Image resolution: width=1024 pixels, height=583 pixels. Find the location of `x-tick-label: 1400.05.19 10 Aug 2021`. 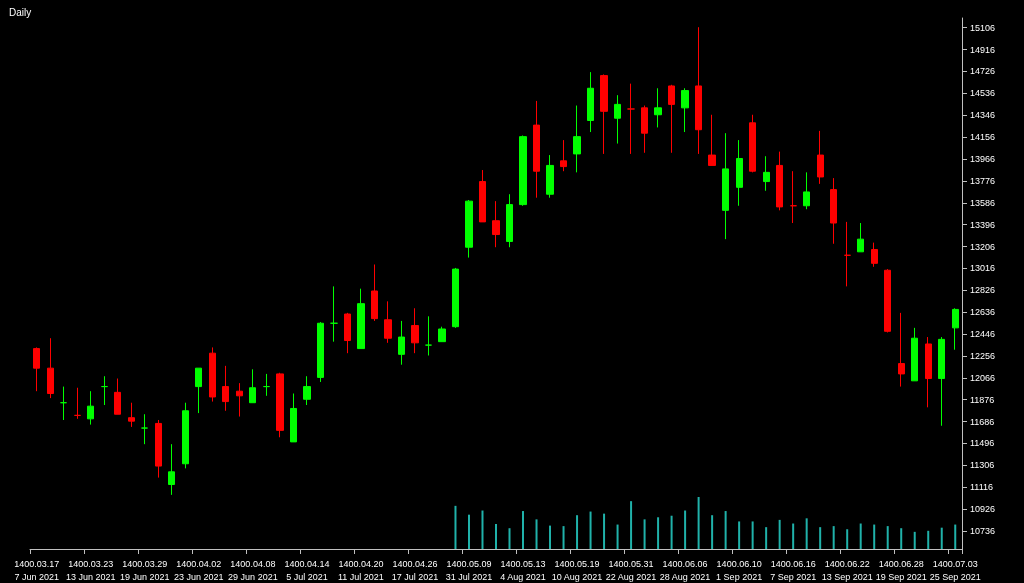

x-tick-label: 1400.05.19 10 Aug 2021 is located at coordinates (577, 570).